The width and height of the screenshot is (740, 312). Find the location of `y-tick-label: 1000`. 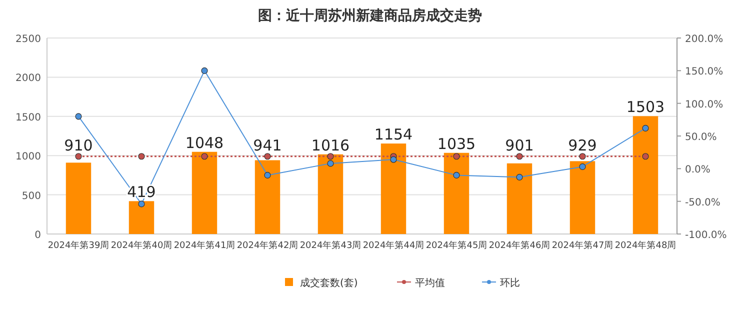

y-tick-label: 1000 is located at coordinates (28, 157).